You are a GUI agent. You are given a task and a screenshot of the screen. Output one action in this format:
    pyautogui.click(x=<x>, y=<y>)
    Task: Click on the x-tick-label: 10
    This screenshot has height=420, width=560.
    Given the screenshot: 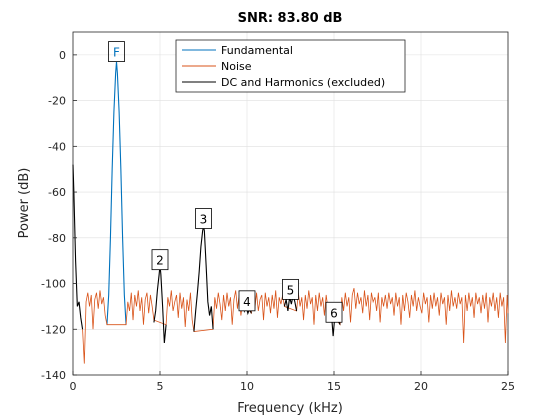 What is the action you would take?
    pyautogui.click(x=247, y=386)
    